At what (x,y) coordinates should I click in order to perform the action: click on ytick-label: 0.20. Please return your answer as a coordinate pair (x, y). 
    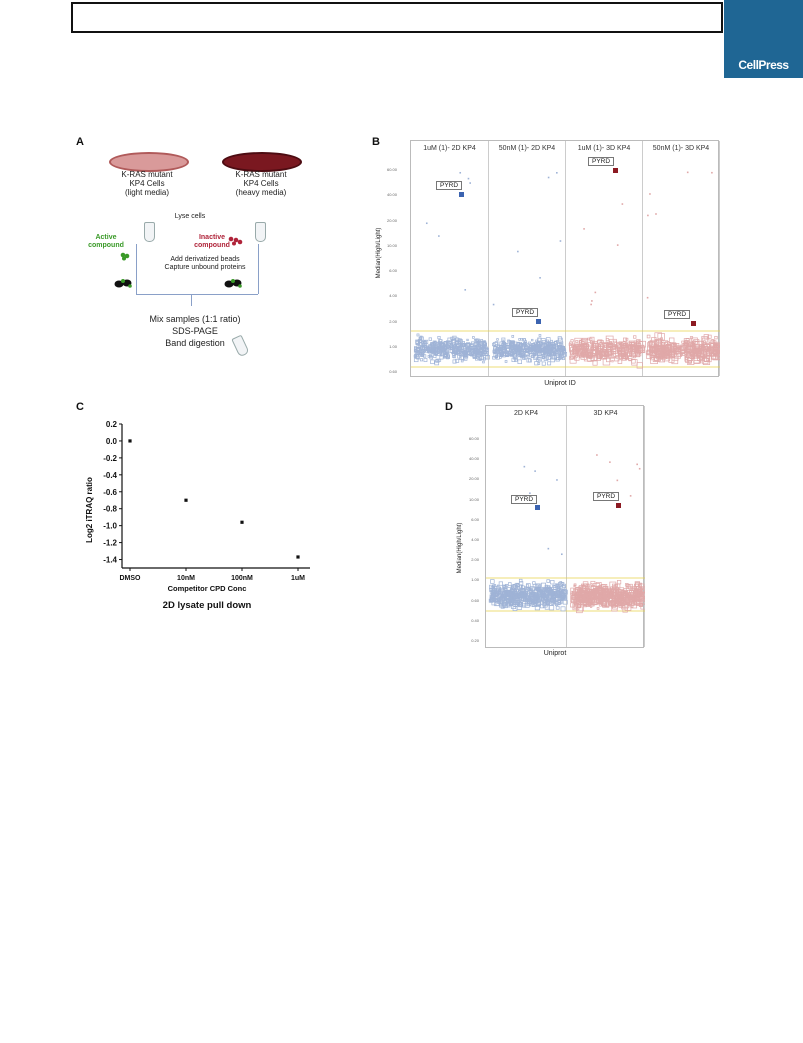
    Looking at the image, I should click on (475, 640).